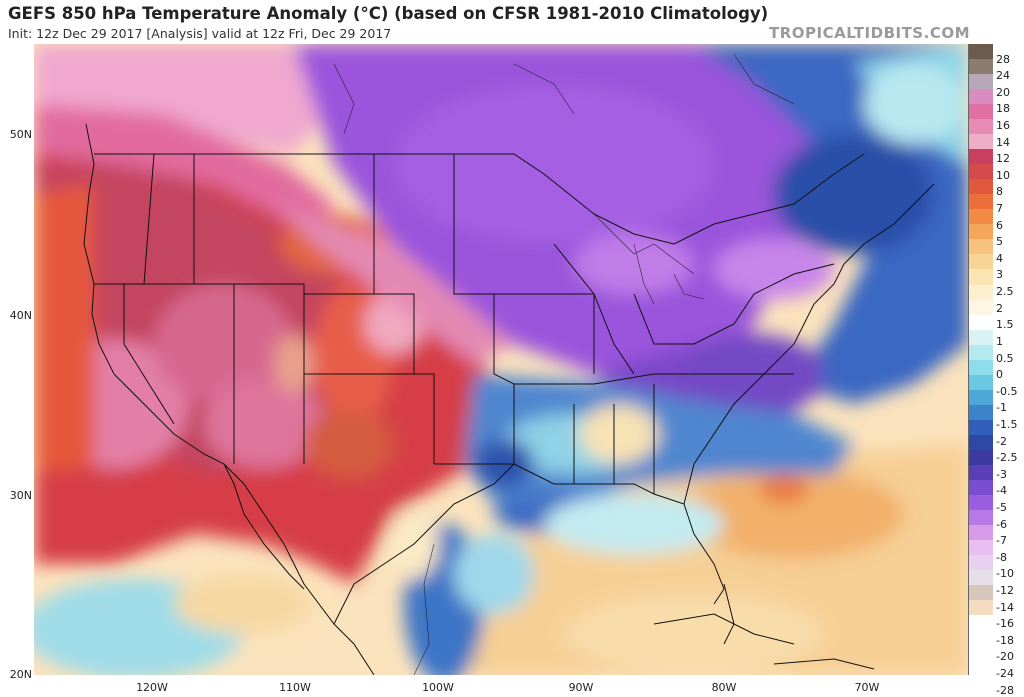 The width and height of the screenshot is (1024, 697). Describe the element at coordinates (20, 674) in the screenshot. I see `lat-label-20n: 20N` at that location.